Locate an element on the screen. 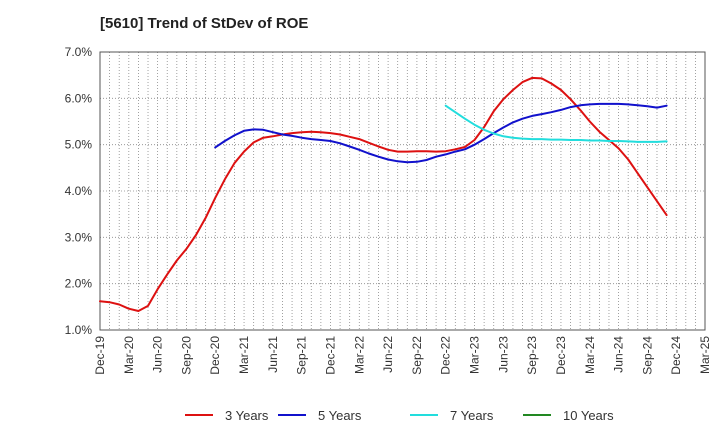 This screenshot has width=720, height=440. x-tick-label: Sep-21 is located at coordinates (302, 355).